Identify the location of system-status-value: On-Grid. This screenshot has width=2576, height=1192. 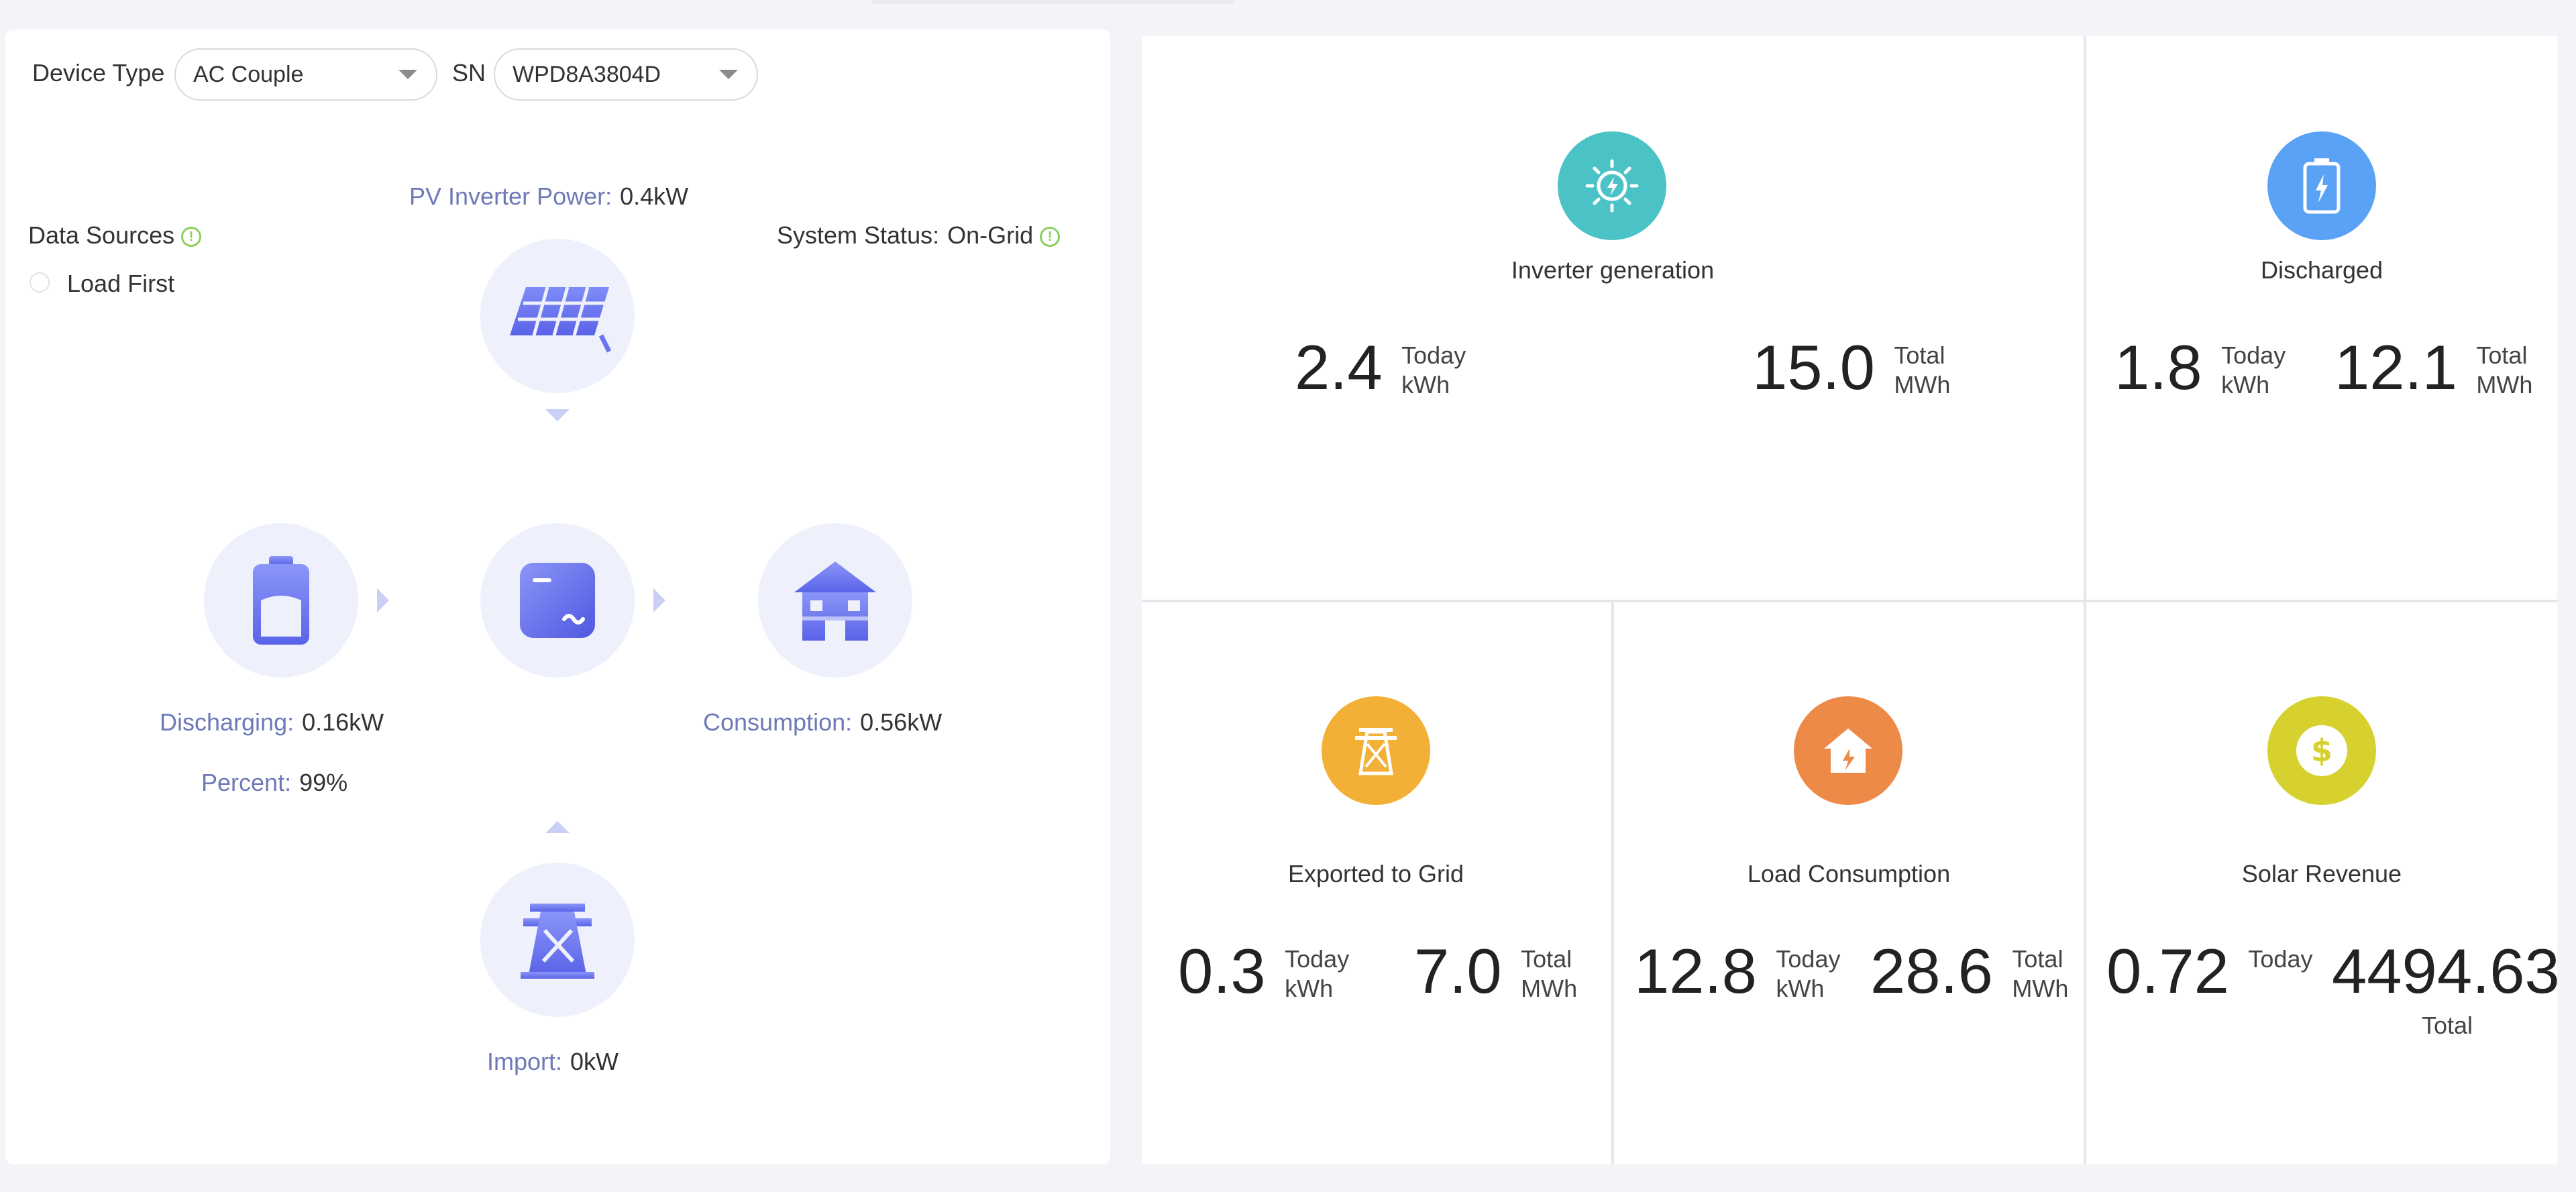
(990, 235).